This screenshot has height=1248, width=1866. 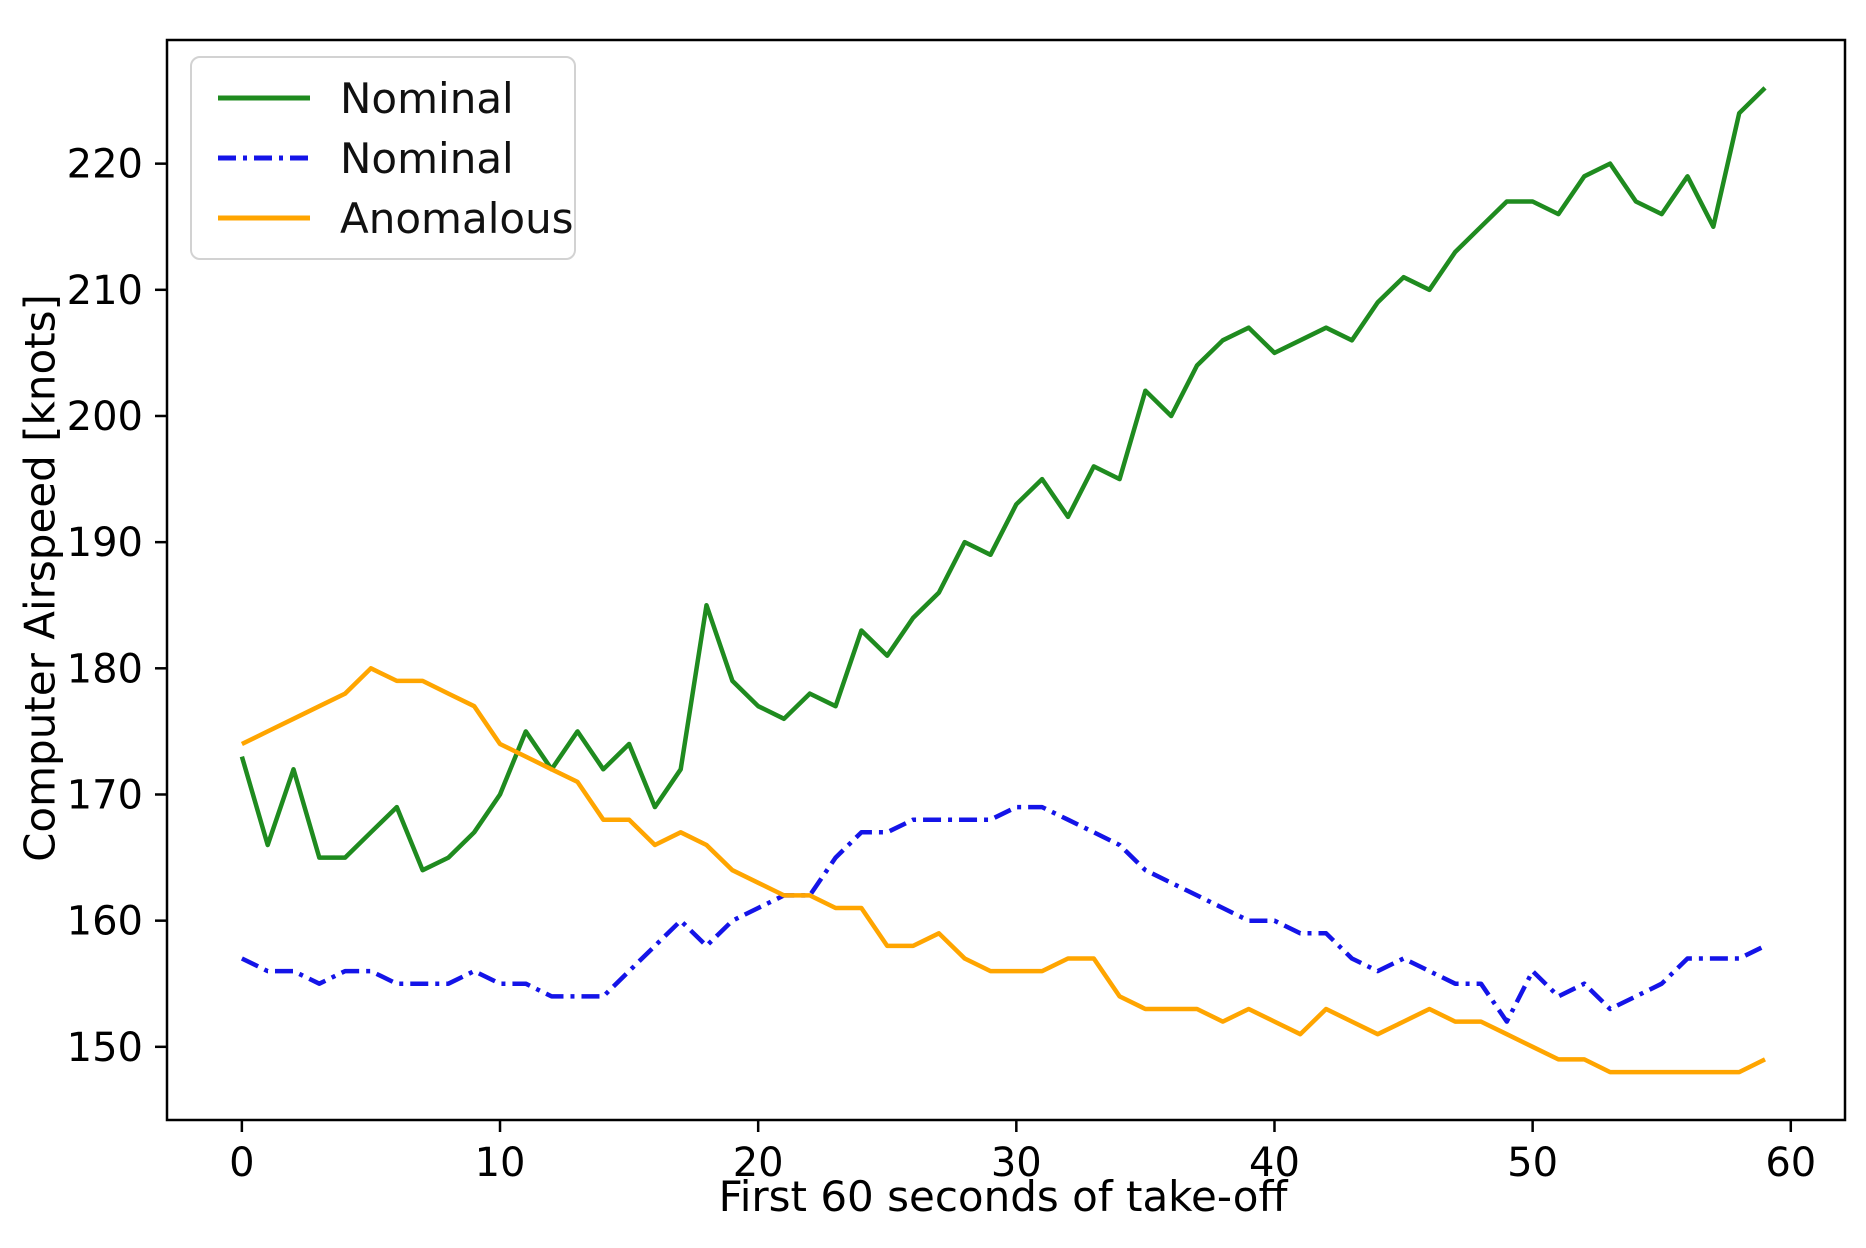 I want to click on x-tick-label: 30, so click(x=1016, y=1163).